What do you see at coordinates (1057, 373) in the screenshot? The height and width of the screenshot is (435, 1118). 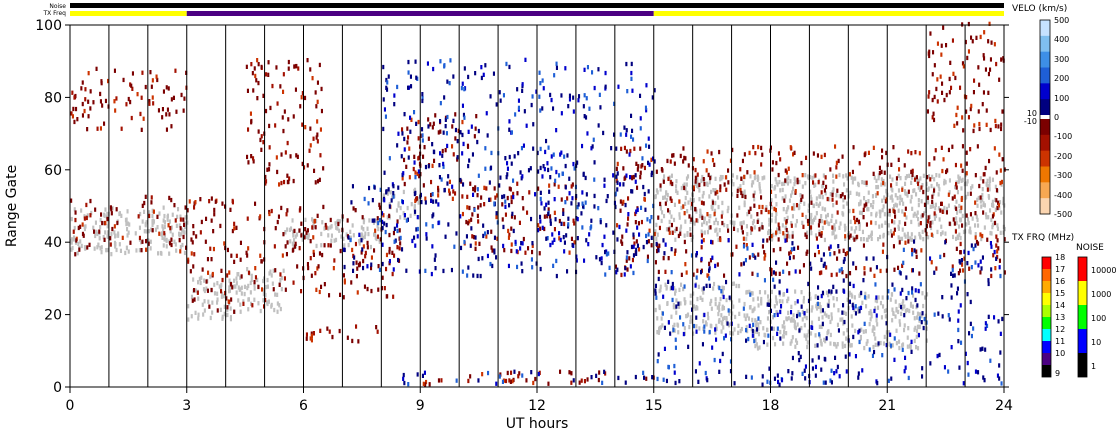 I see `txfreq-tick-label: 9` at bounding box center [1057, 373].